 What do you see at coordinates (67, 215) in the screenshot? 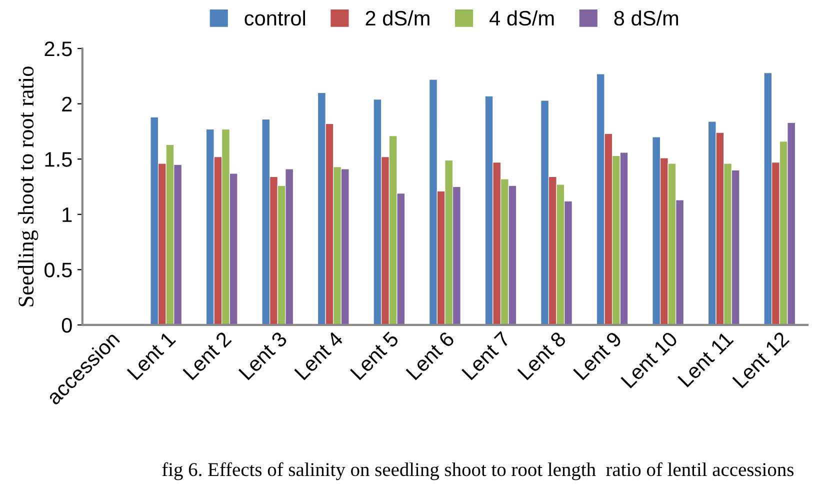
I see `y-tick-label: 1` at bounding box center [67, 215].